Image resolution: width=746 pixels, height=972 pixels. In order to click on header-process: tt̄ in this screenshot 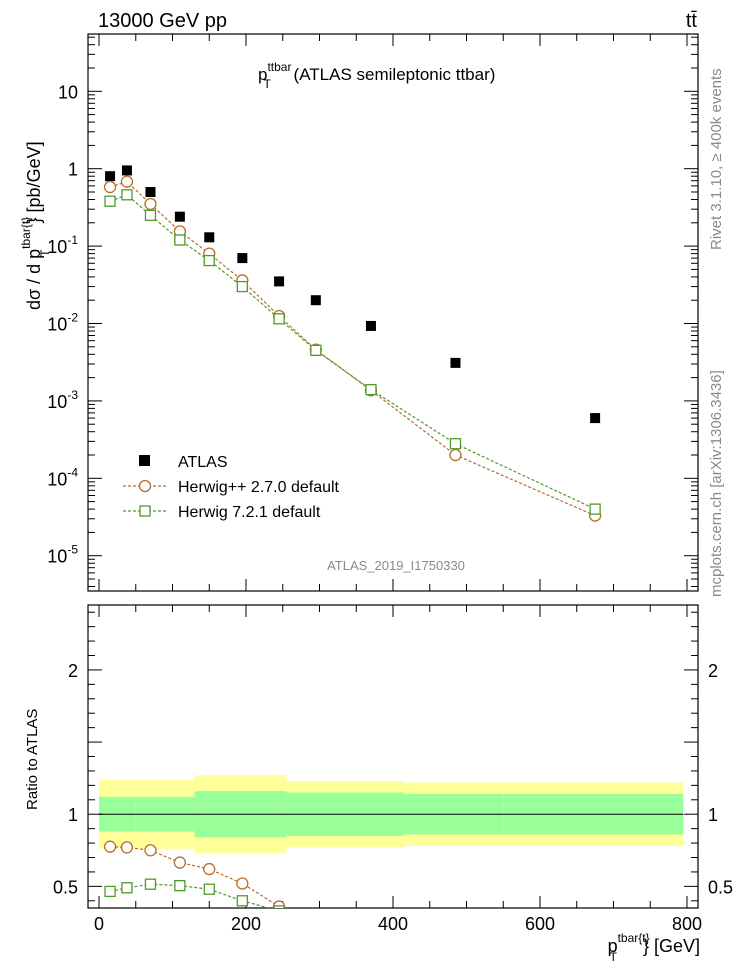, I will do `click(692, 21)`.